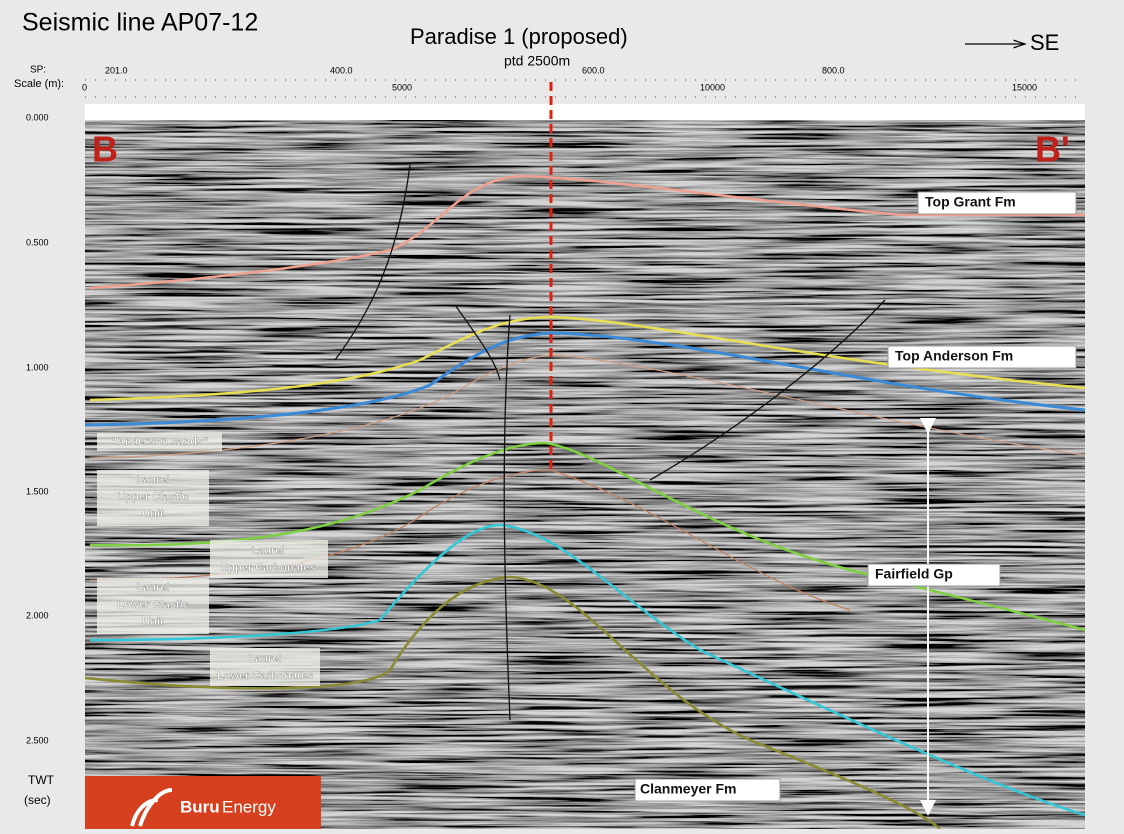  I want to click on unit-label: Lower Clastic, so click(153, 605).